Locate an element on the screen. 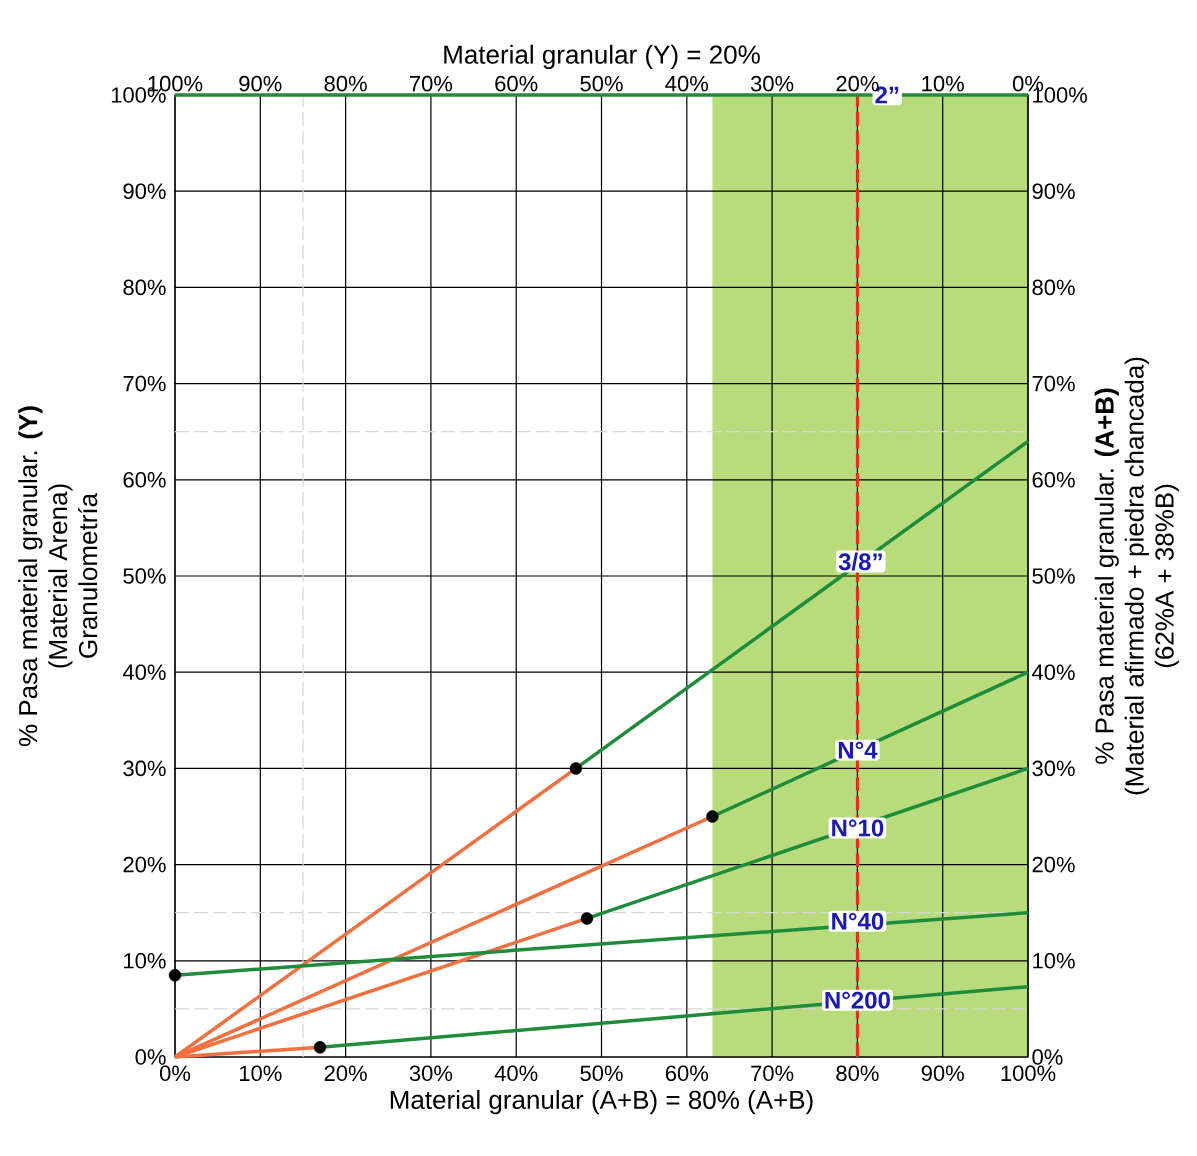 This screenshot has height=1156, width=1197. x-axis-title: Material granular (A+B) = 80% (A+B) is located at coordinates (601, 1102).